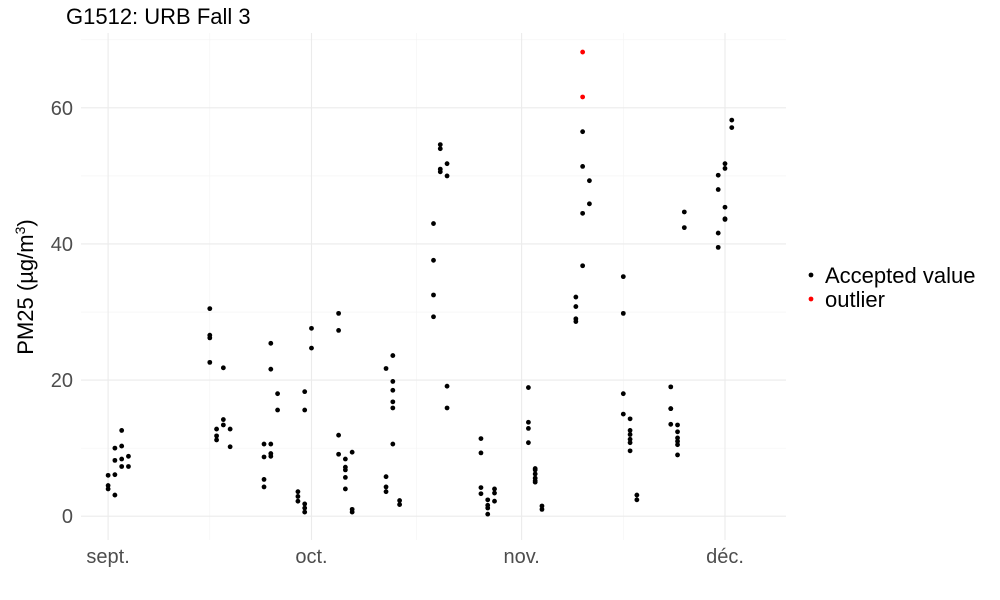  Describe the element at coordinates (811, 275) in the screenshot. I see `legend-swatch-accepted` at that location.